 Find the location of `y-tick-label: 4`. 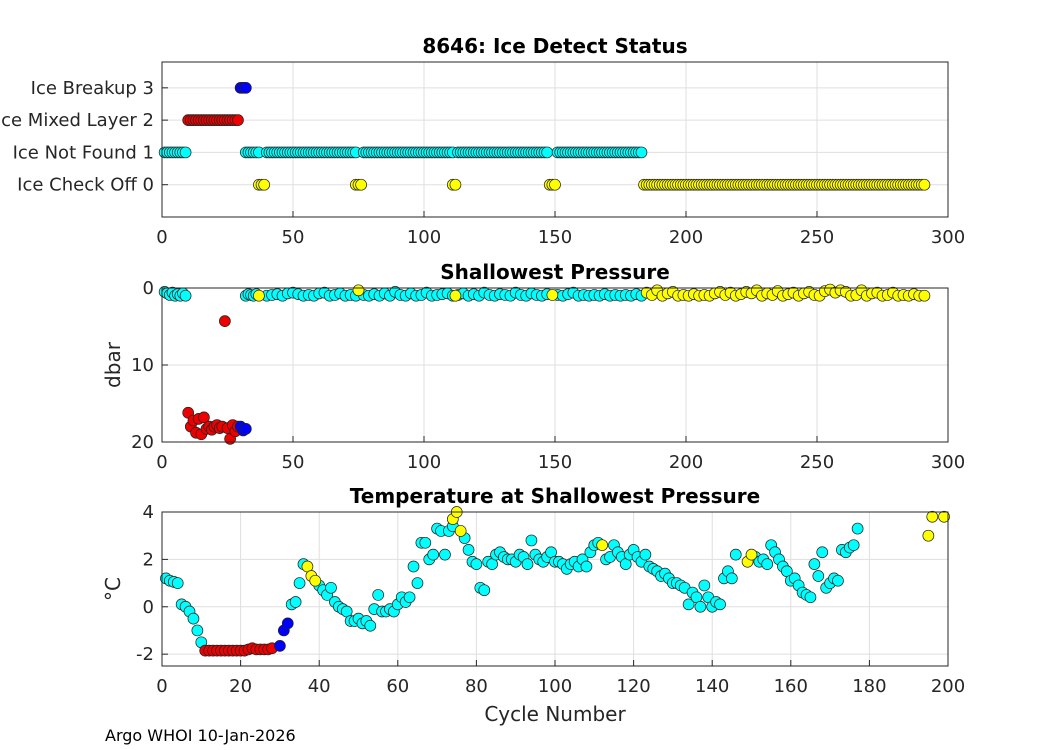

y-tick-label: 4 is located at coordinates (148, 512).